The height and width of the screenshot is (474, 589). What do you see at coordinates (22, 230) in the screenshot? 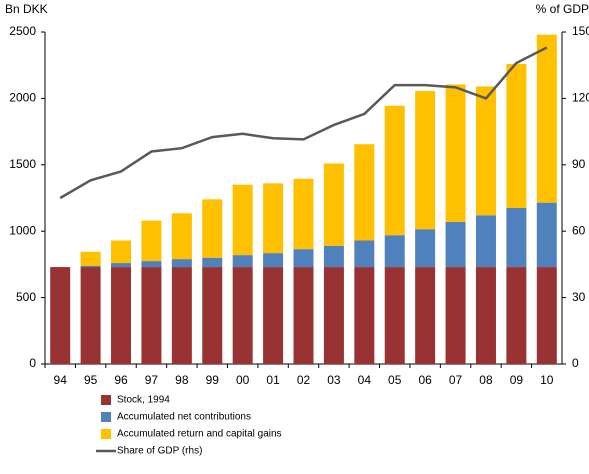
I see `y-tick-label: 1000` at bounding box center [22, 230].